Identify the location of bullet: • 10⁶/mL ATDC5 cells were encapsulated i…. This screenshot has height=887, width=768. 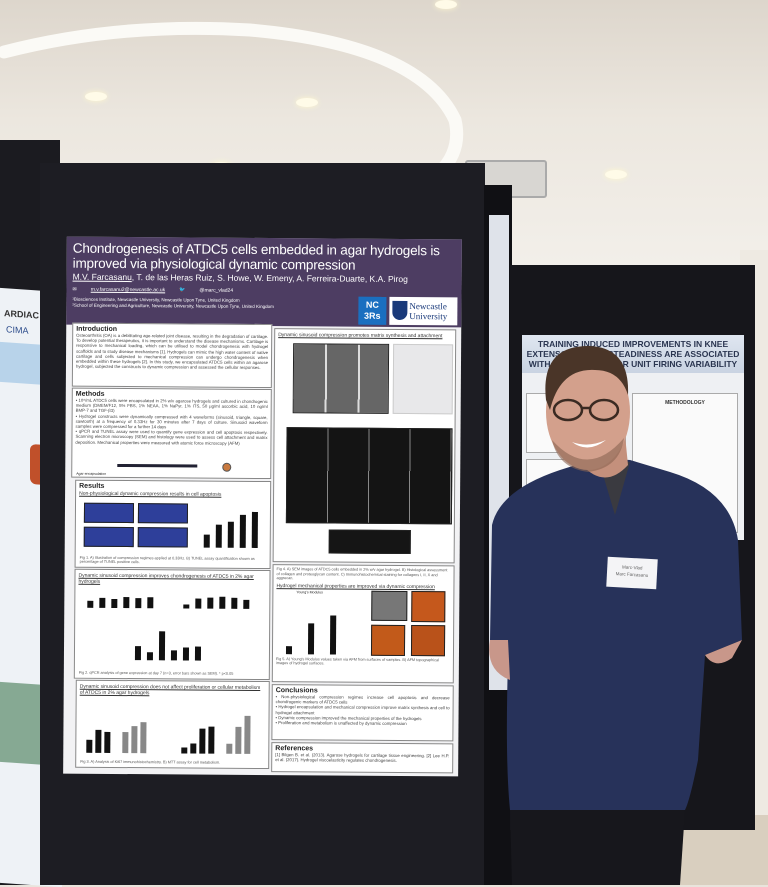
(171, 405).